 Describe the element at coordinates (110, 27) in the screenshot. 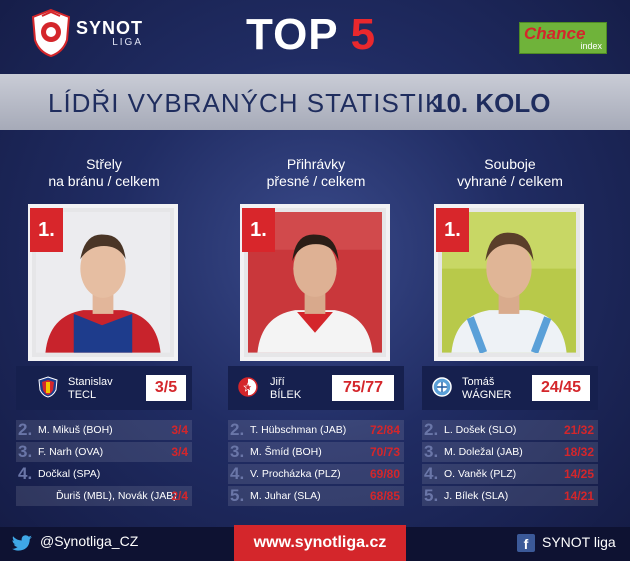

I see `logo-name: SYNOT` at that location.